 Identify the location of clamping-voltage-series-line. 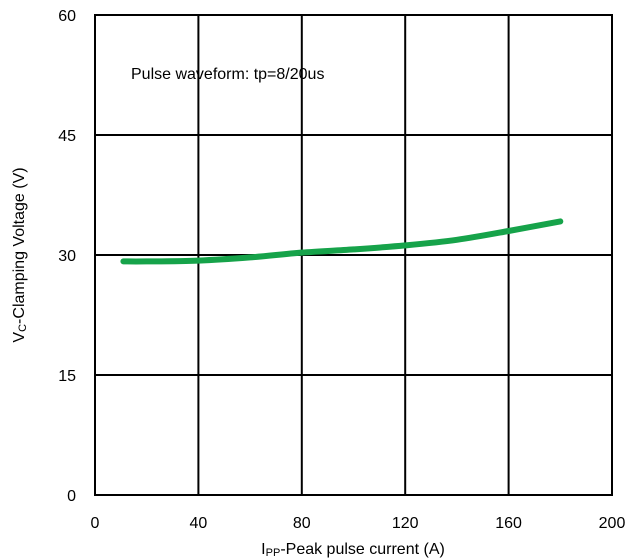
(342, 241).